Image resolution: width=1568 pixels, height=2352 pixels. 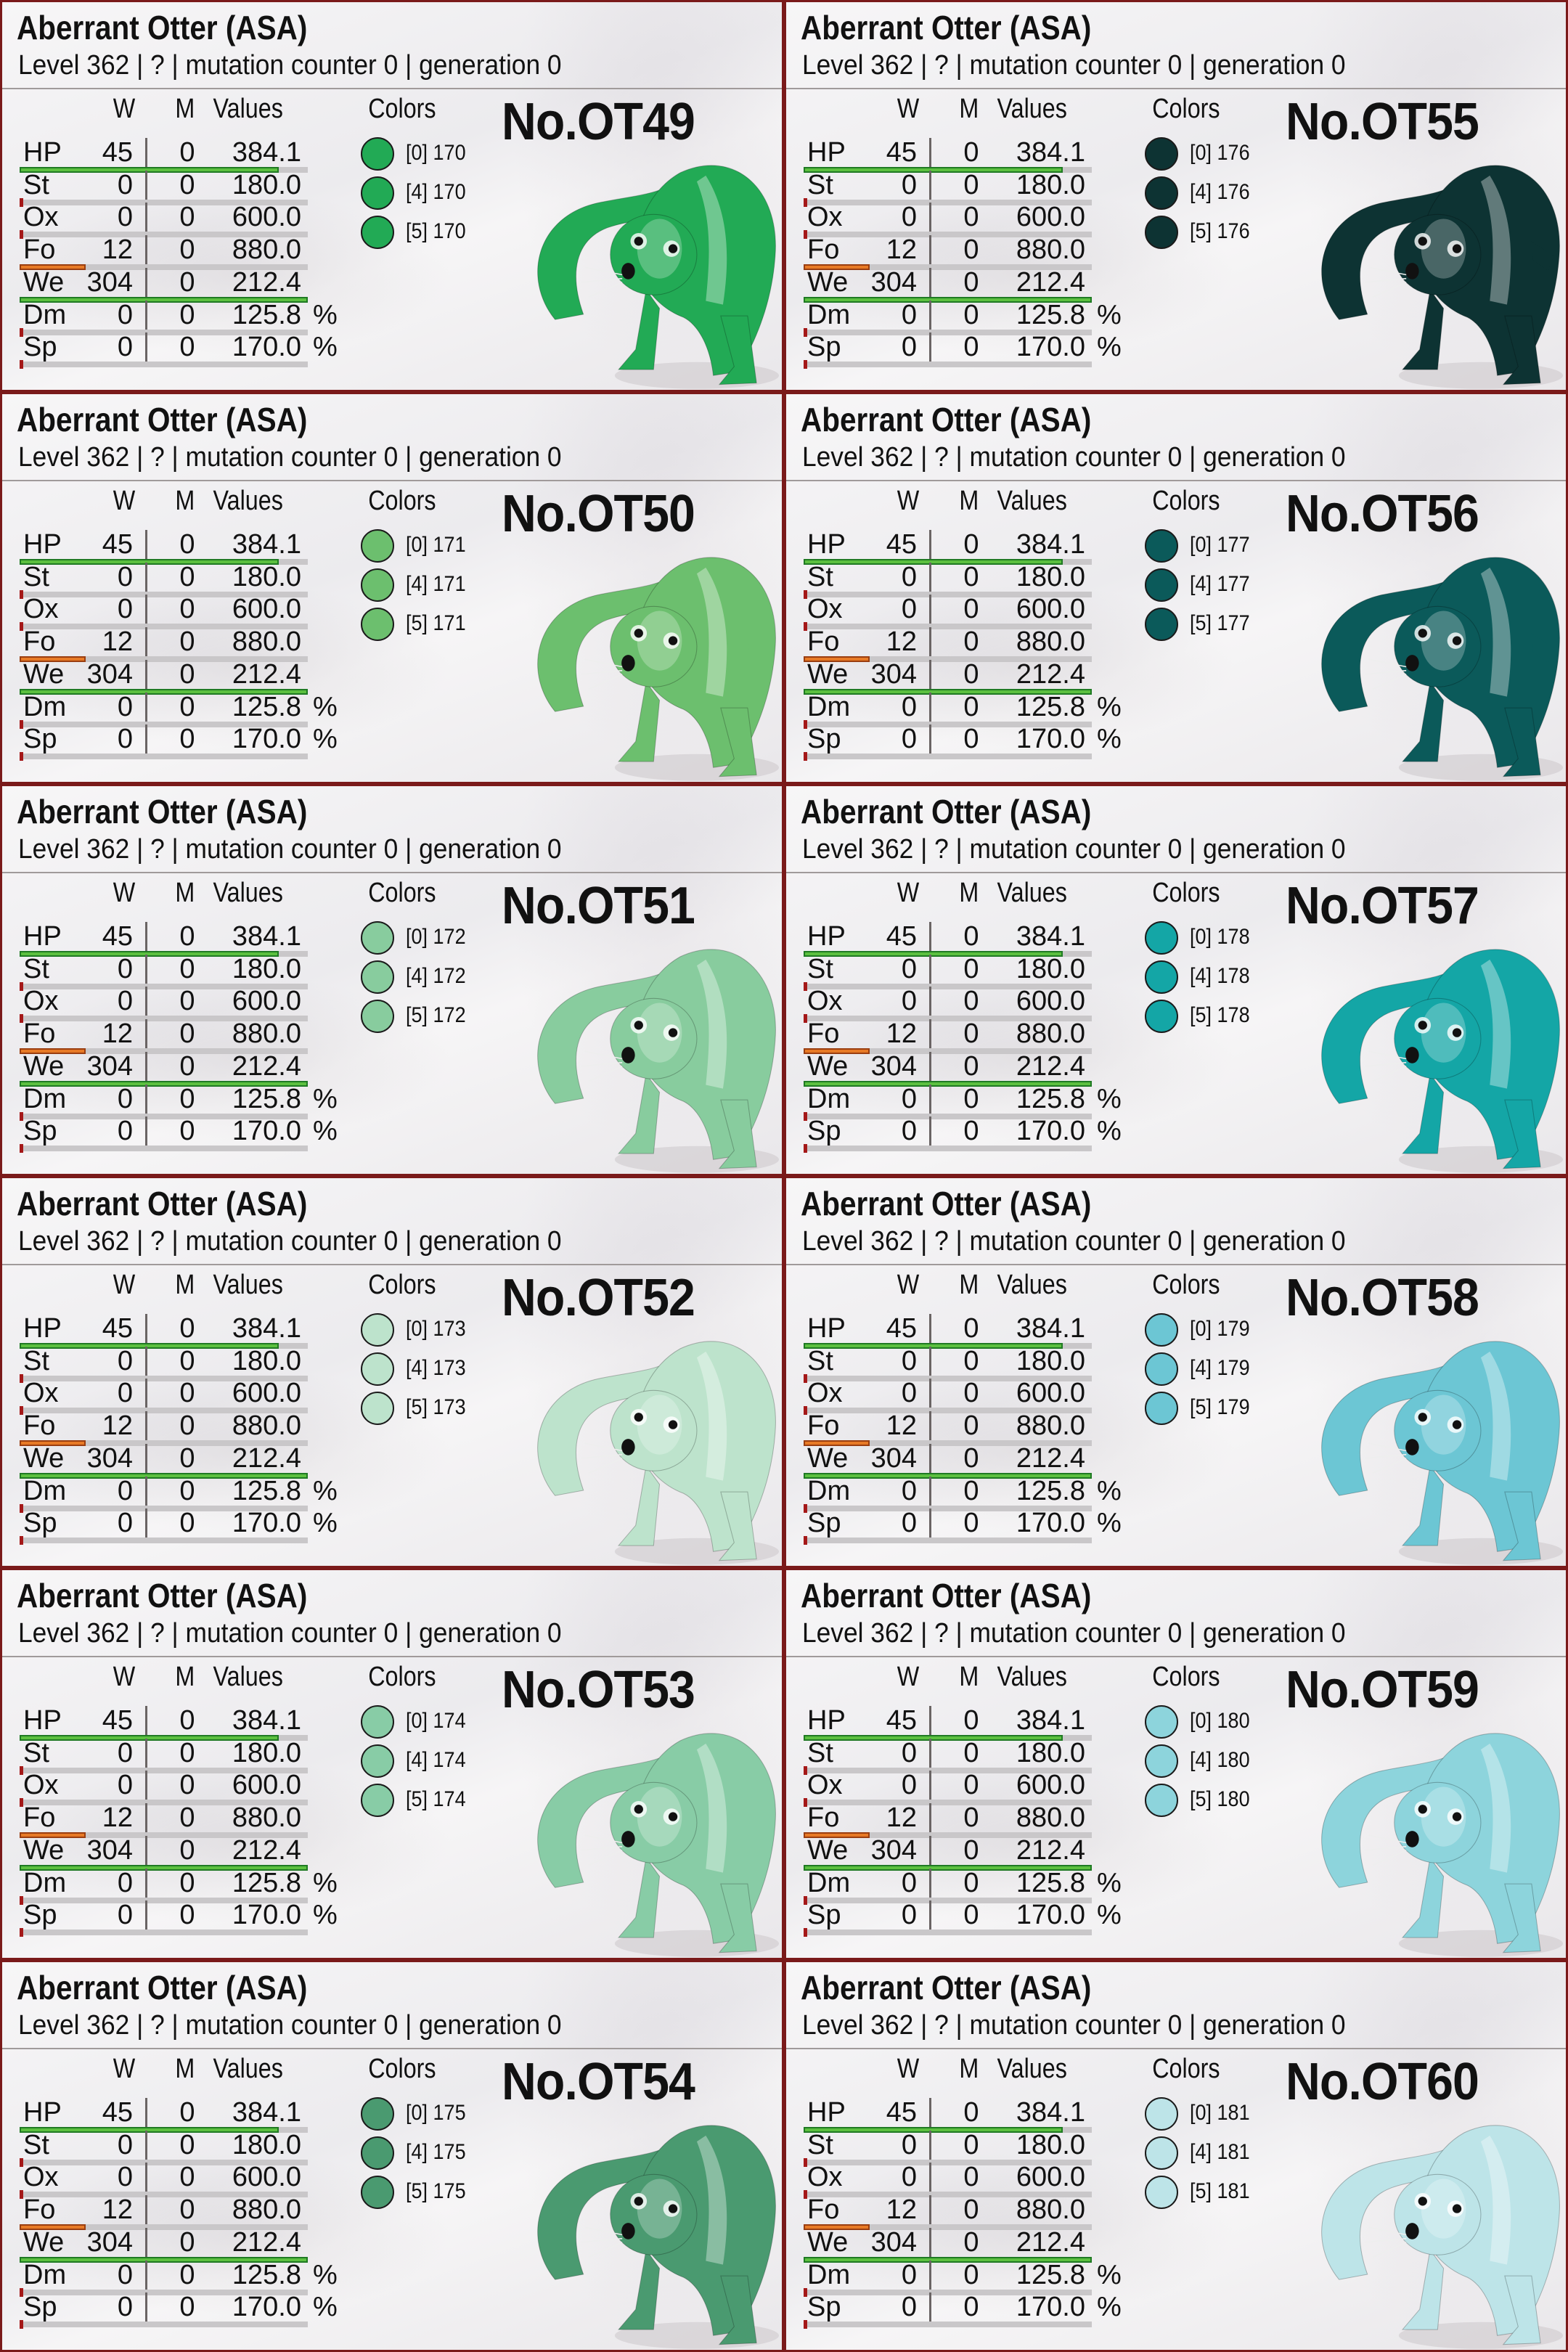 I want to click on stat-wild-points: 304, so click(x=894, y=1066).